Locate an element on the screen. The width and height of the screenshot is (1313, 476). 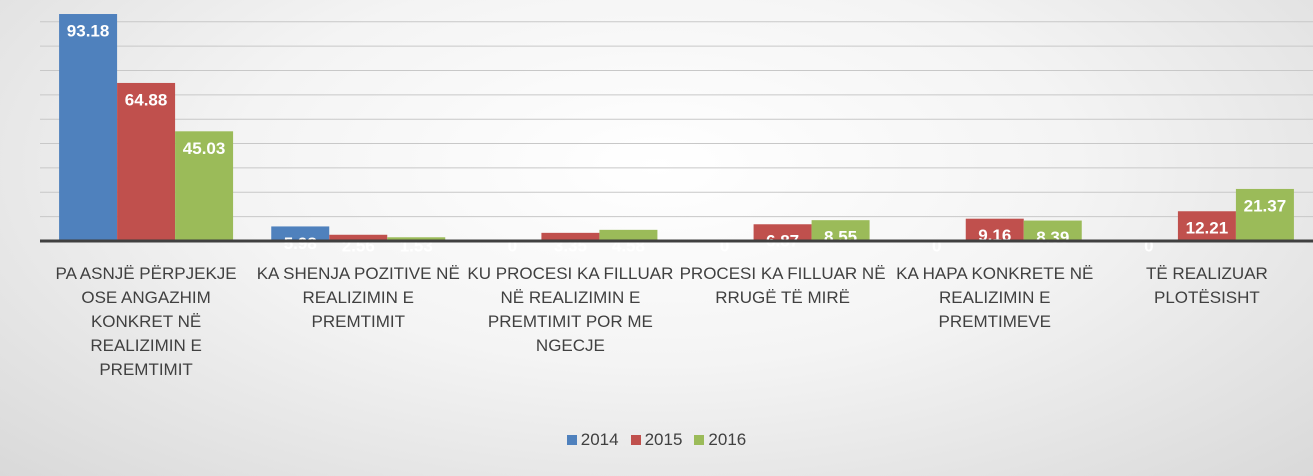
data-label: 12.21 is located at coordinates (1207, 228).